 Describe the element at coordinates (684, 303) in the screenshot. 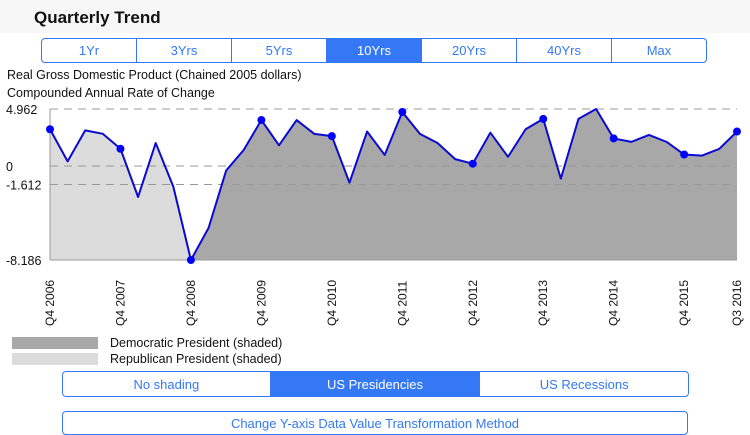

I see `x-tick-label: Q4 2015` at that location.